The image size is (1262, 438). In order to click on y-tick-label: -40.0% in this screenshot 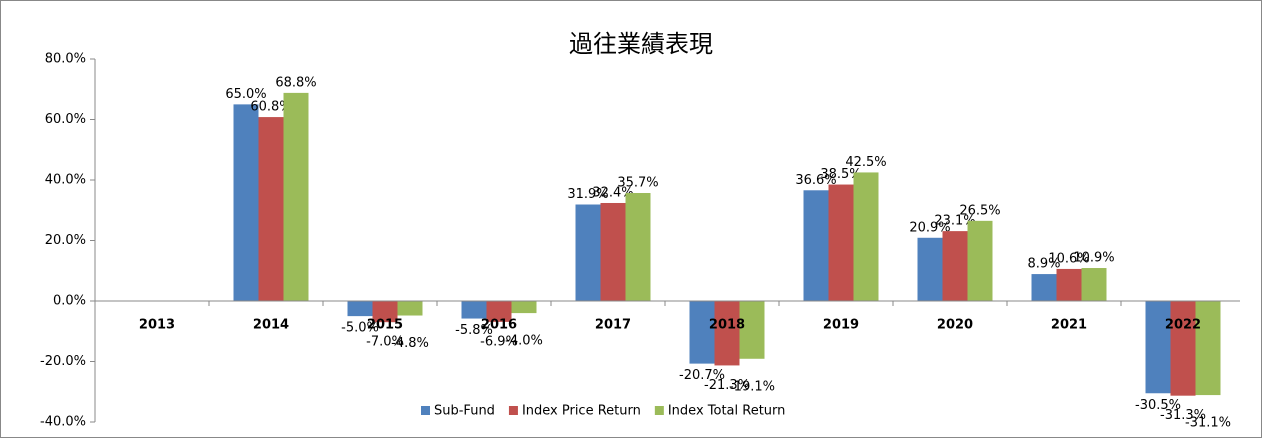, I will do `click(63, 422)`.